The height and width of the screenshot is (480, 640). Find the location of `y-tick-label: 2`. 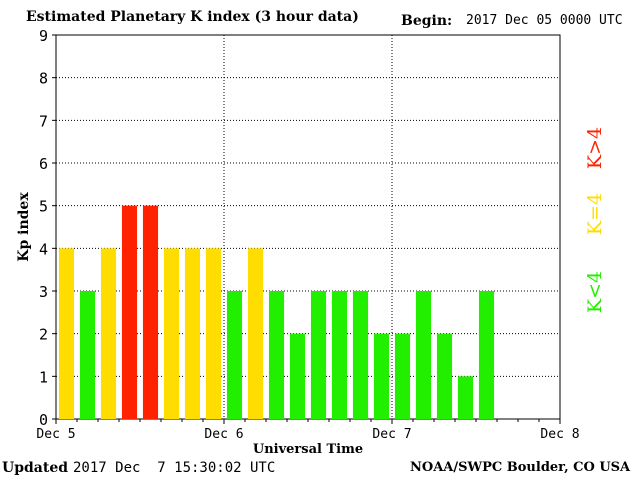

y-tick-label: 2 is located at coordinates (43, 335).